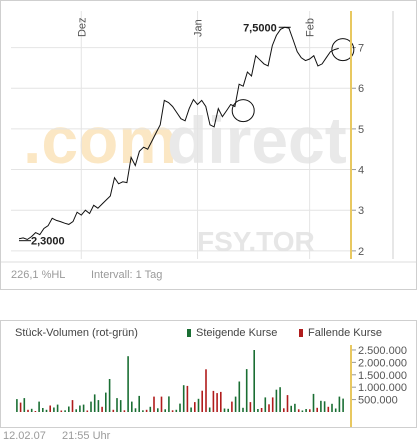  I want to click on price-x-labels: Dez Jan Feb, so click(196, 27).